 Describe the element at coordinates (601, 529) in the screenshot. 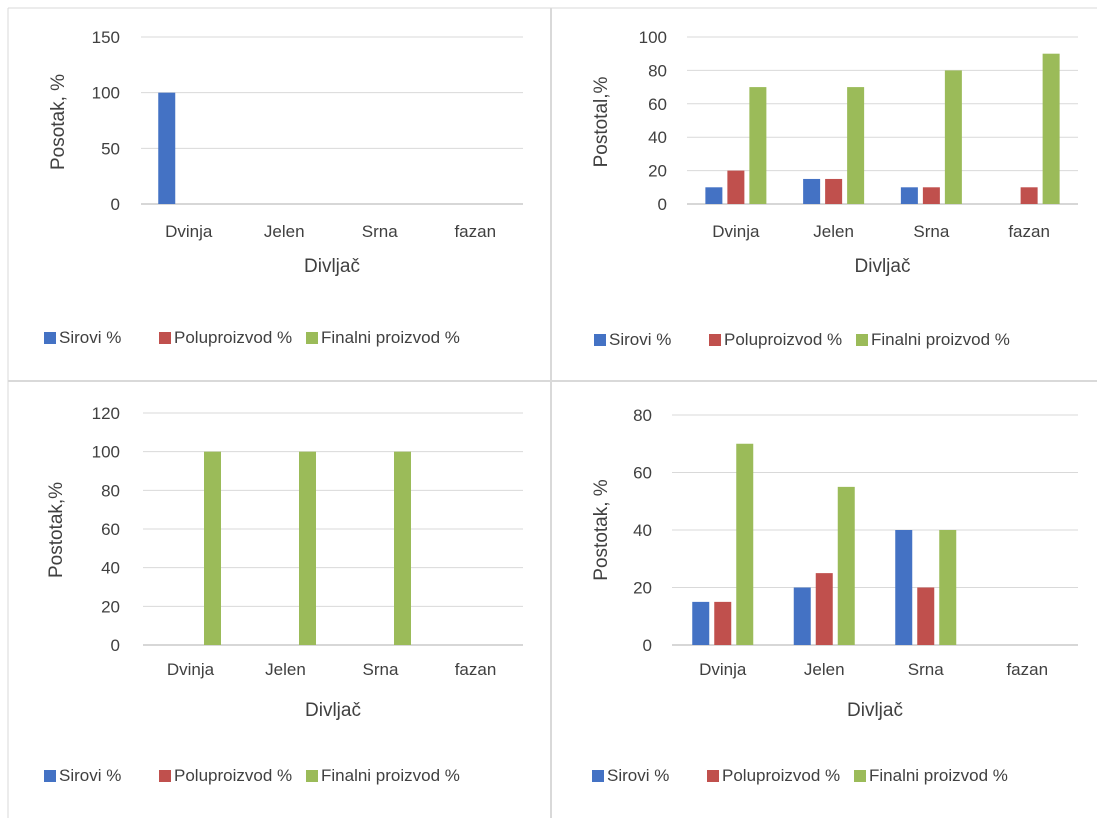

I see `y-axis-title: Postotak, %` at that location.